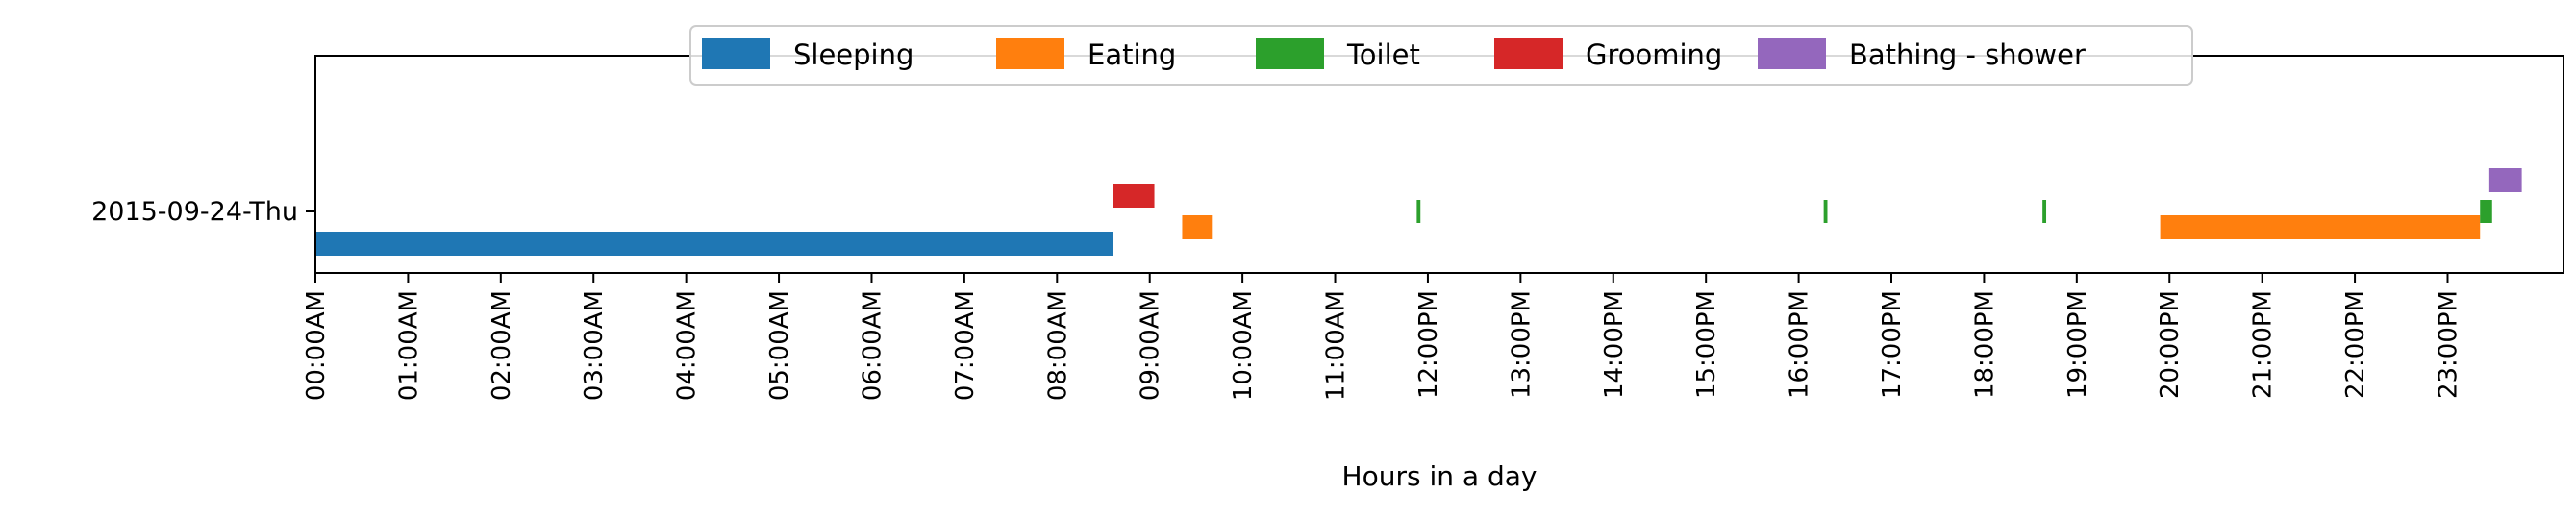 This screenshot has width=2576, height=519. What do you see at coordinates (1984, 344) in the screenshot?
I see `x-tick-label-18: 18:00PM` at bounding box center [1984, 344].